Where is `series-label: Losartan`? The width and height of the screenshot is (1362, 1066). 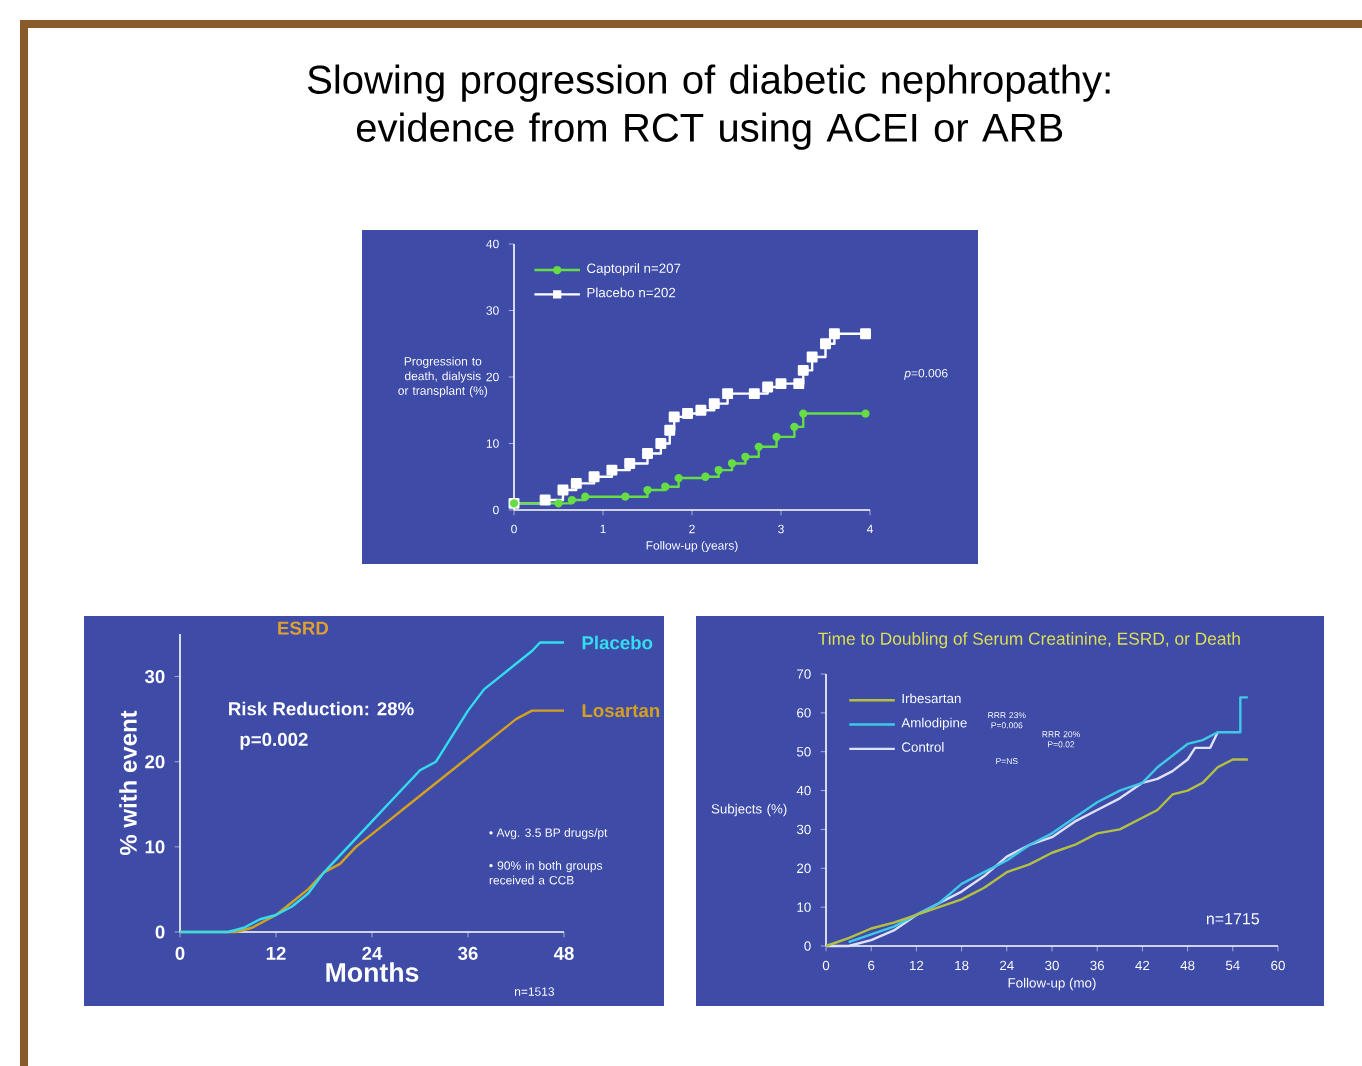 series-label: Losartan is located at coordinates (621, 711).